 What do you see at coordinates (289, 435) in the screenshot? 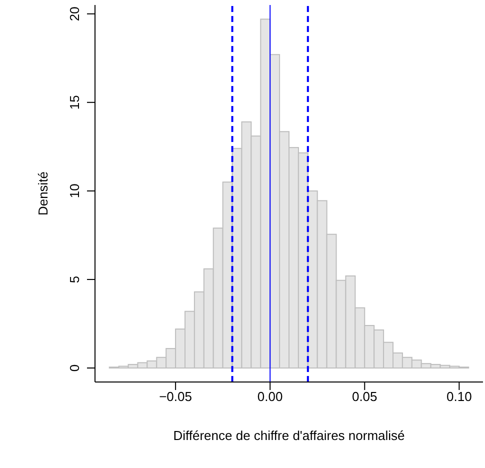
I see `x-axis-title: Différence de chiffre d'affaires normalisé` at bounding box center [289, 435].